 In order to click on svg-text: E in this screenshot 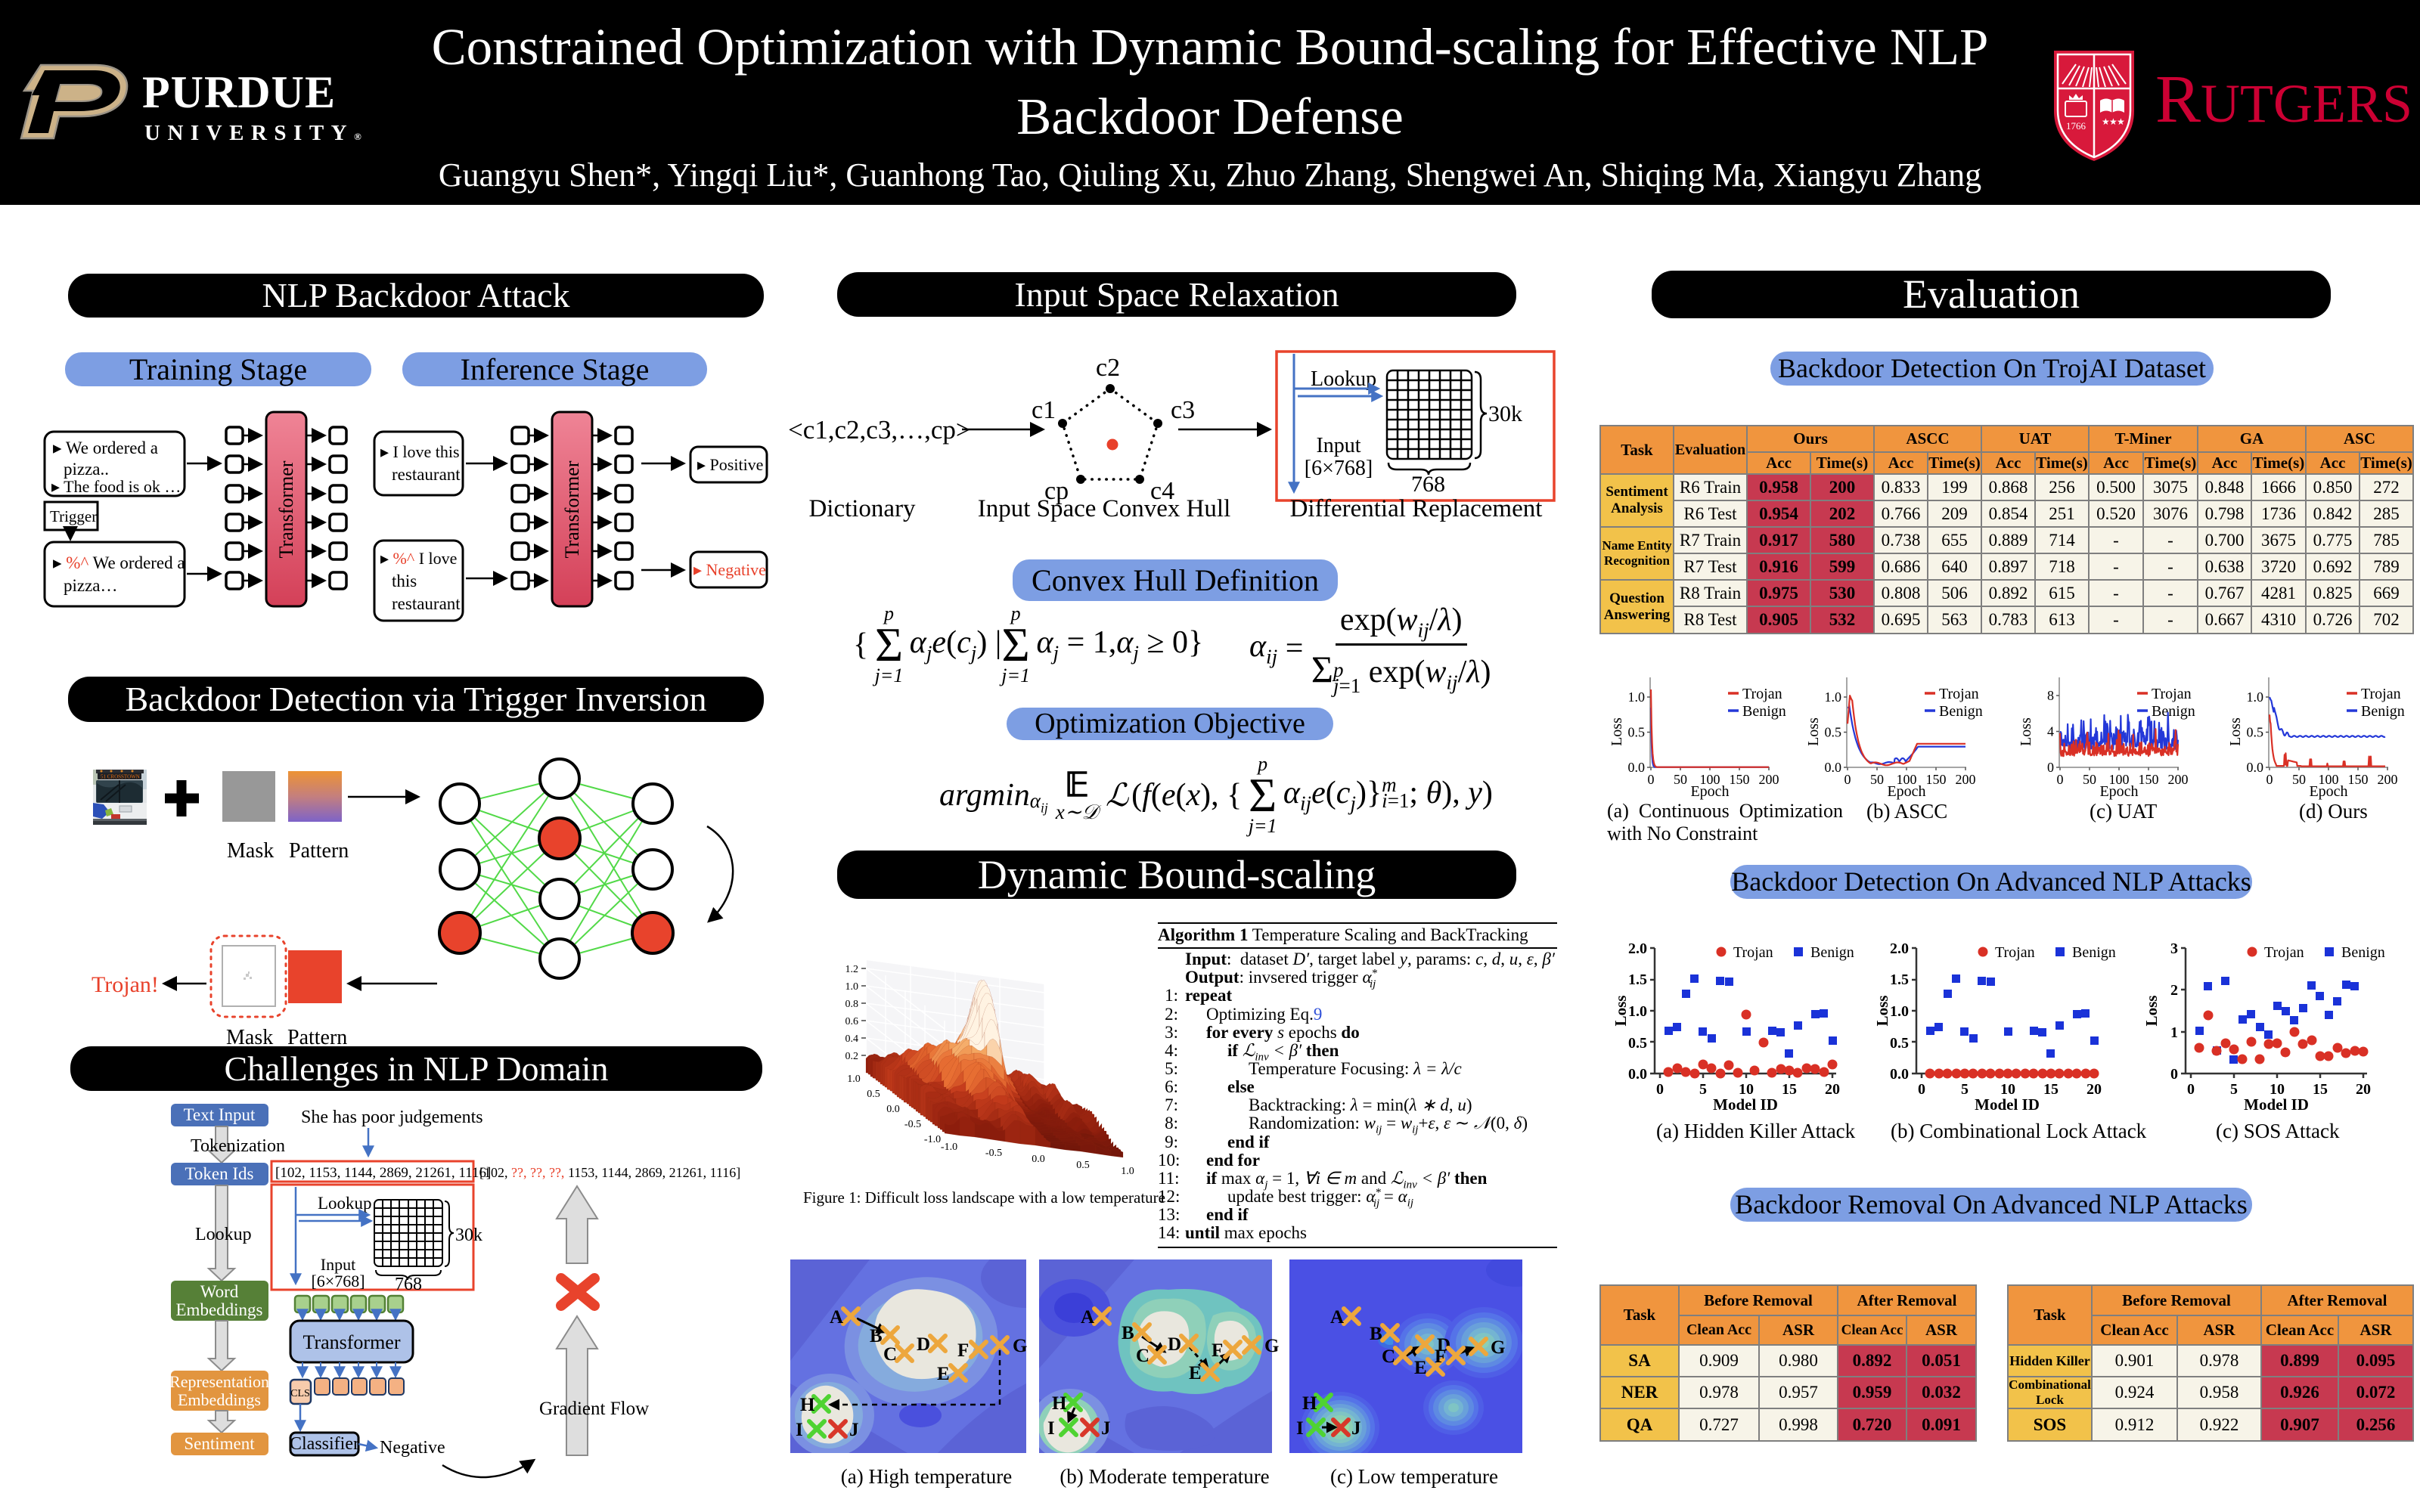, I will do `click(1195, 1373)`.